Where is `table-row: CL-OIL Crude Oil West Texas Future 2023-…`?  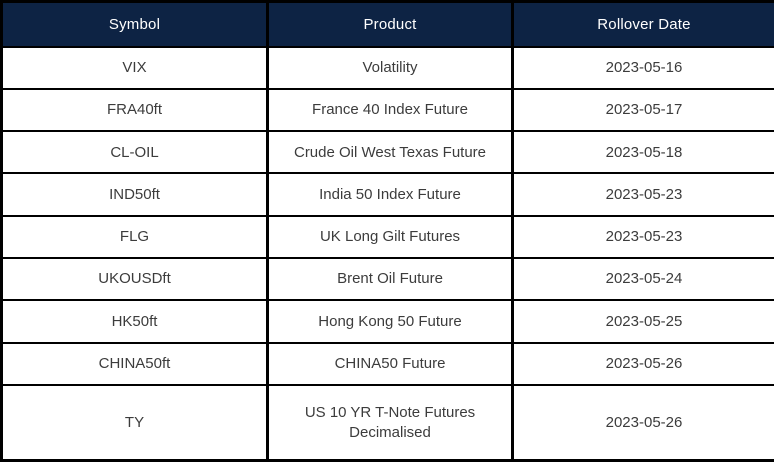
table-row: CL-OIL Crude Oil West Texas Future 2023-… is located at coordinates (387, 152).